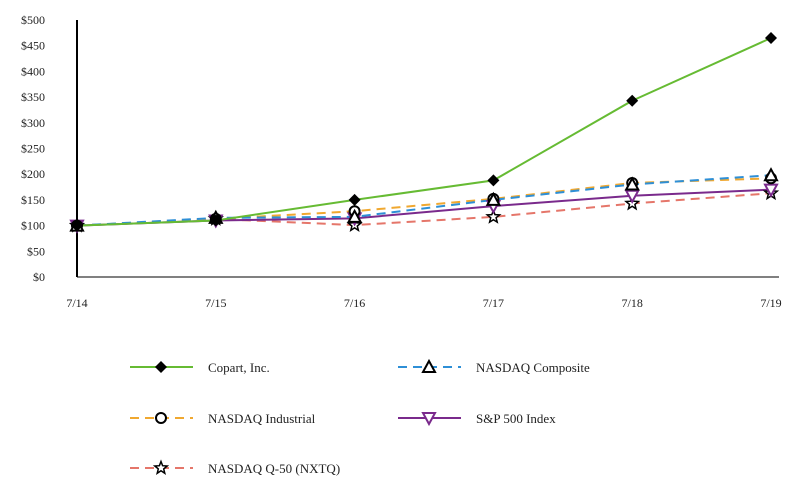  I want to click on series-line-nasdaq-q-50-nxtq, so click(424, 209).